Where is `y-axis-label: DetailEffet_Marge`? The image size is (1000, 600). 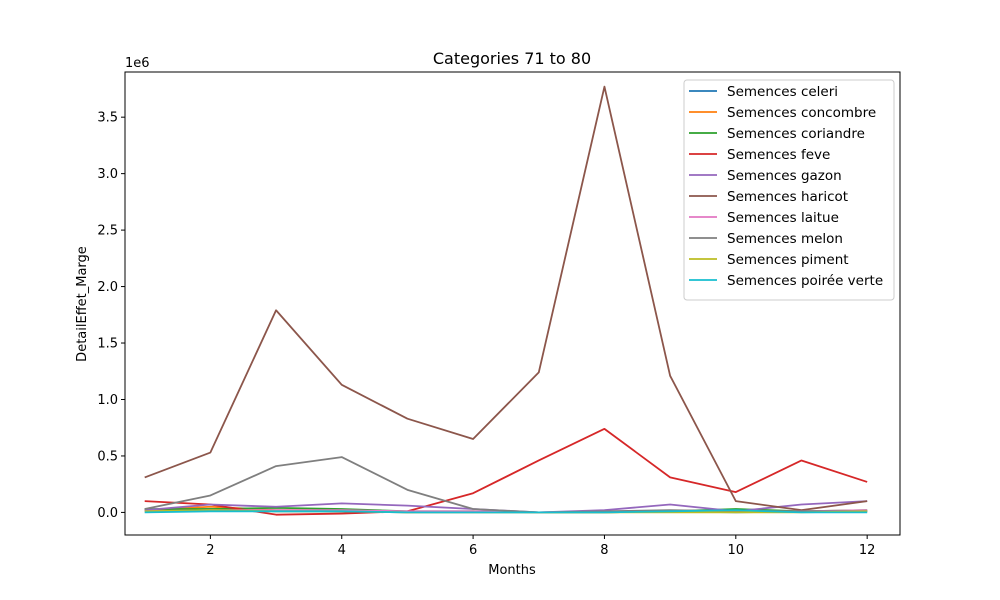
y-axis-label: DetailEffet_Marge is located at coordinates (82, 304).